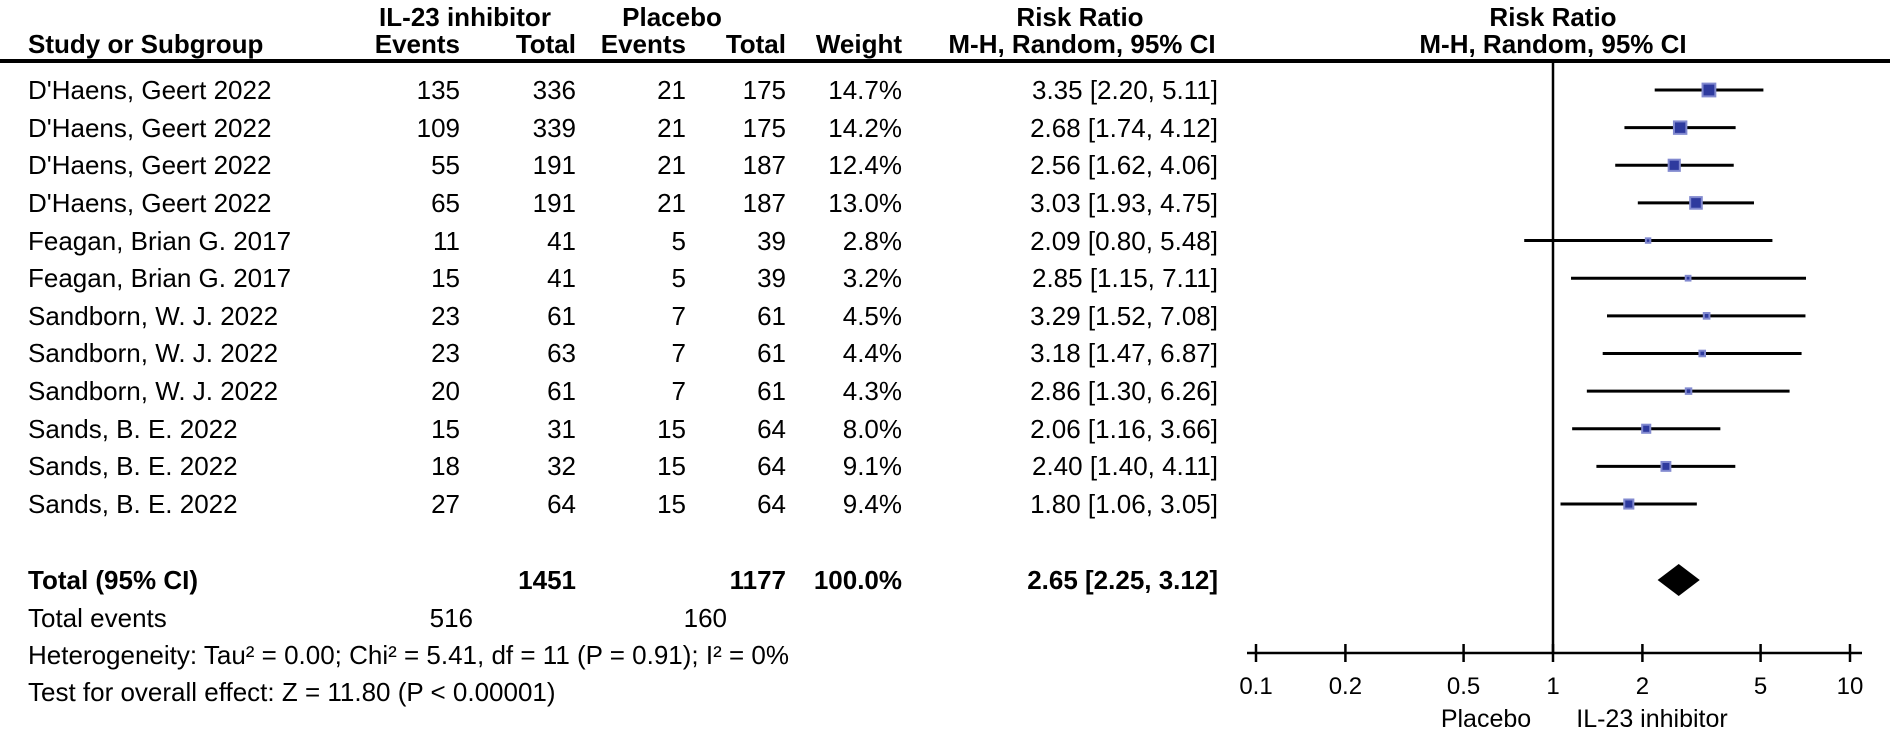  What do you see at coordinates (1345, 686) in the screenshot?
I see `axis-tick-label: 0.2` at bounding box center [1345, 686].